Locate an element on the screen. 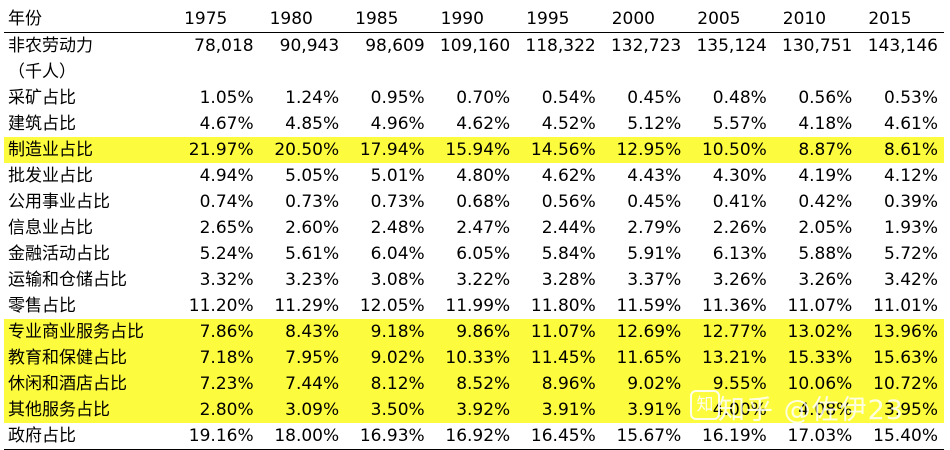 The width and height of the screenshot is (950, 450). table-cell: 118,322 is located at coordinates (559, 45).